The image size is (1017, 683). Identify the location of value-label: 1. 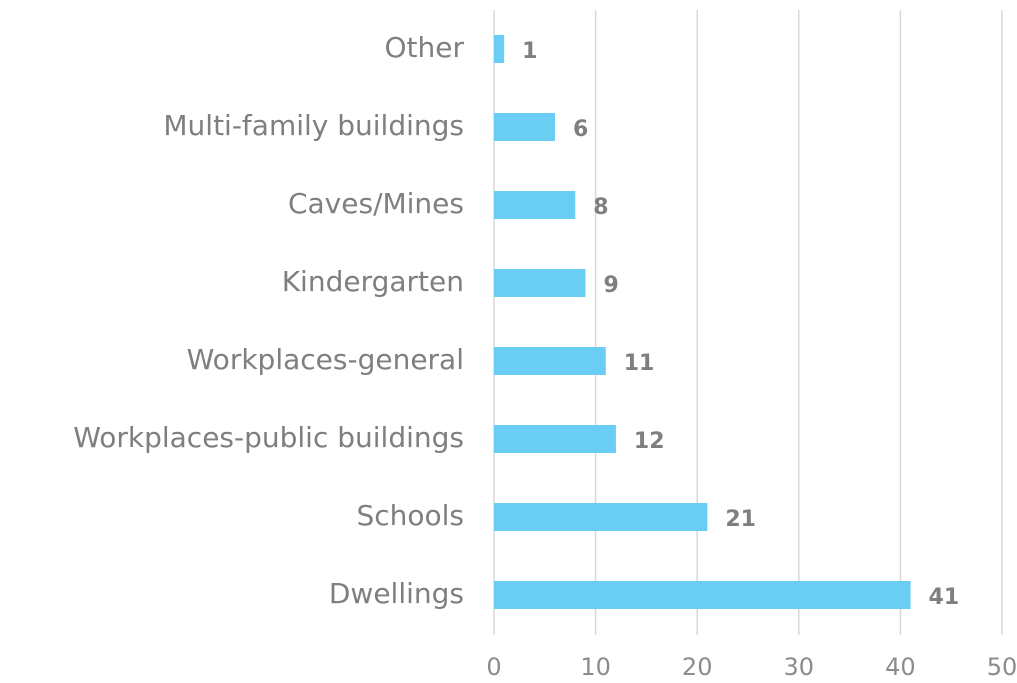
(529, 51).